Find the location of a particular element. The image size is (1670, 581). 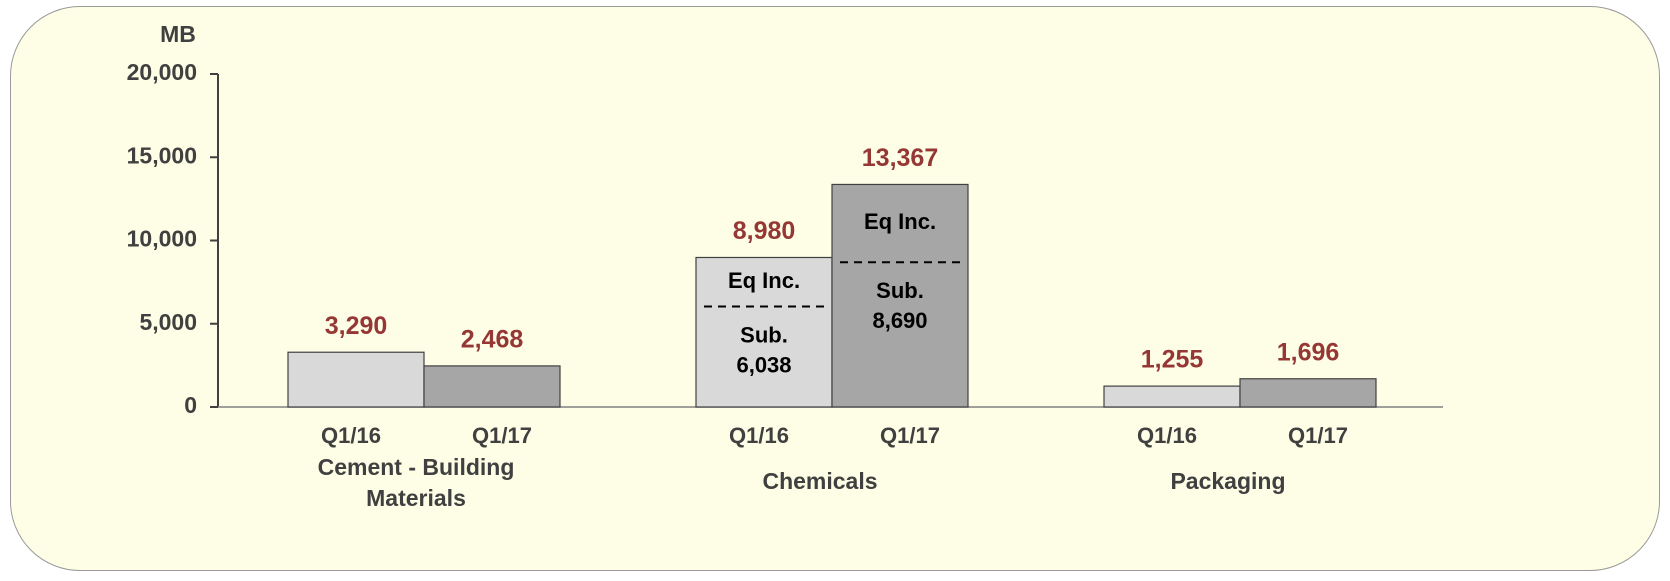

value-label: 2,468 is located at coordinates (492, 340).